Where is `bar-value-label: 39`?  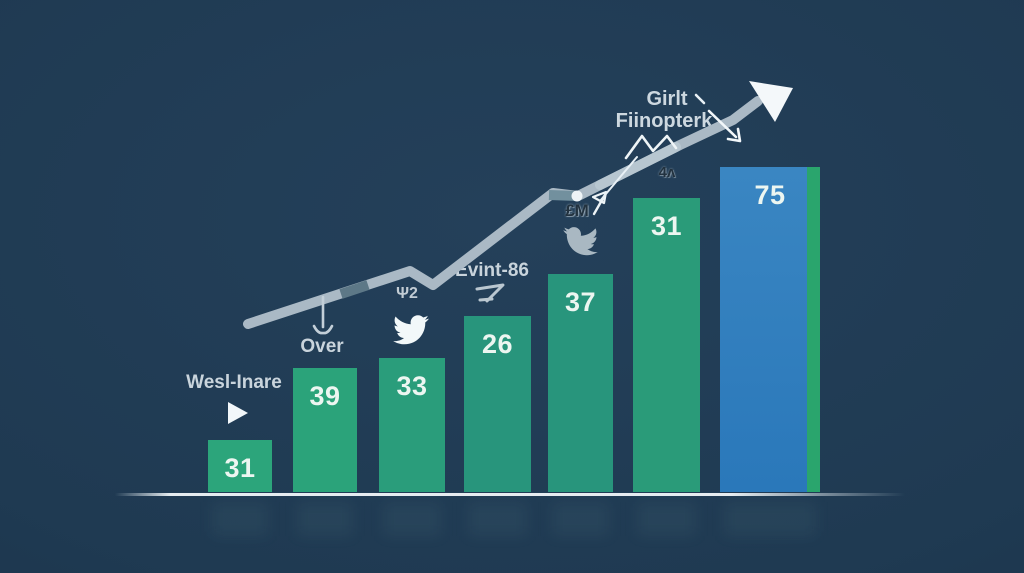
bar-value-label: 39 is located at coordinates (325, 396).